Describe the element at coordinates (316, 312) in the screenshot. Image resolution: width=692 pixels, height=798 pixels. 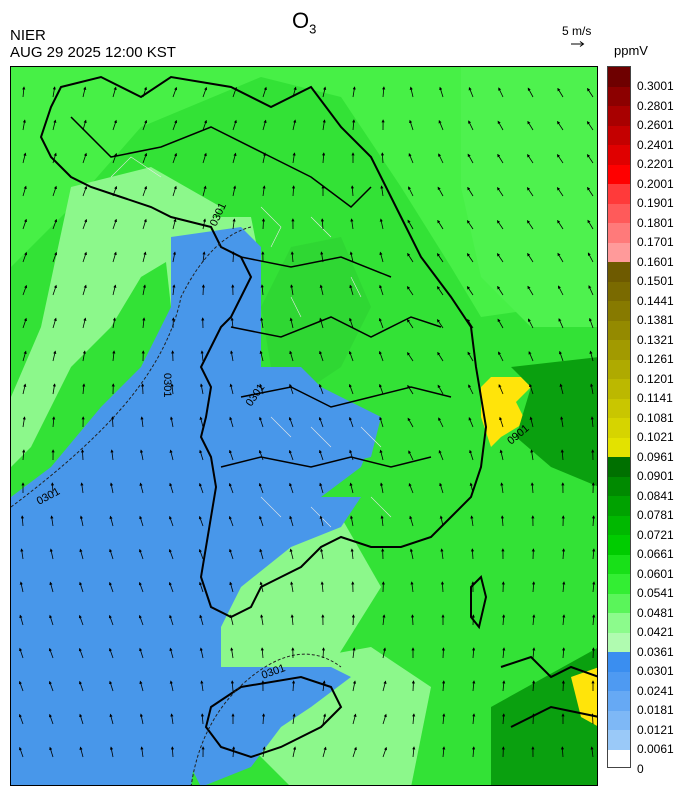
I see `central-inland-field` at that location.